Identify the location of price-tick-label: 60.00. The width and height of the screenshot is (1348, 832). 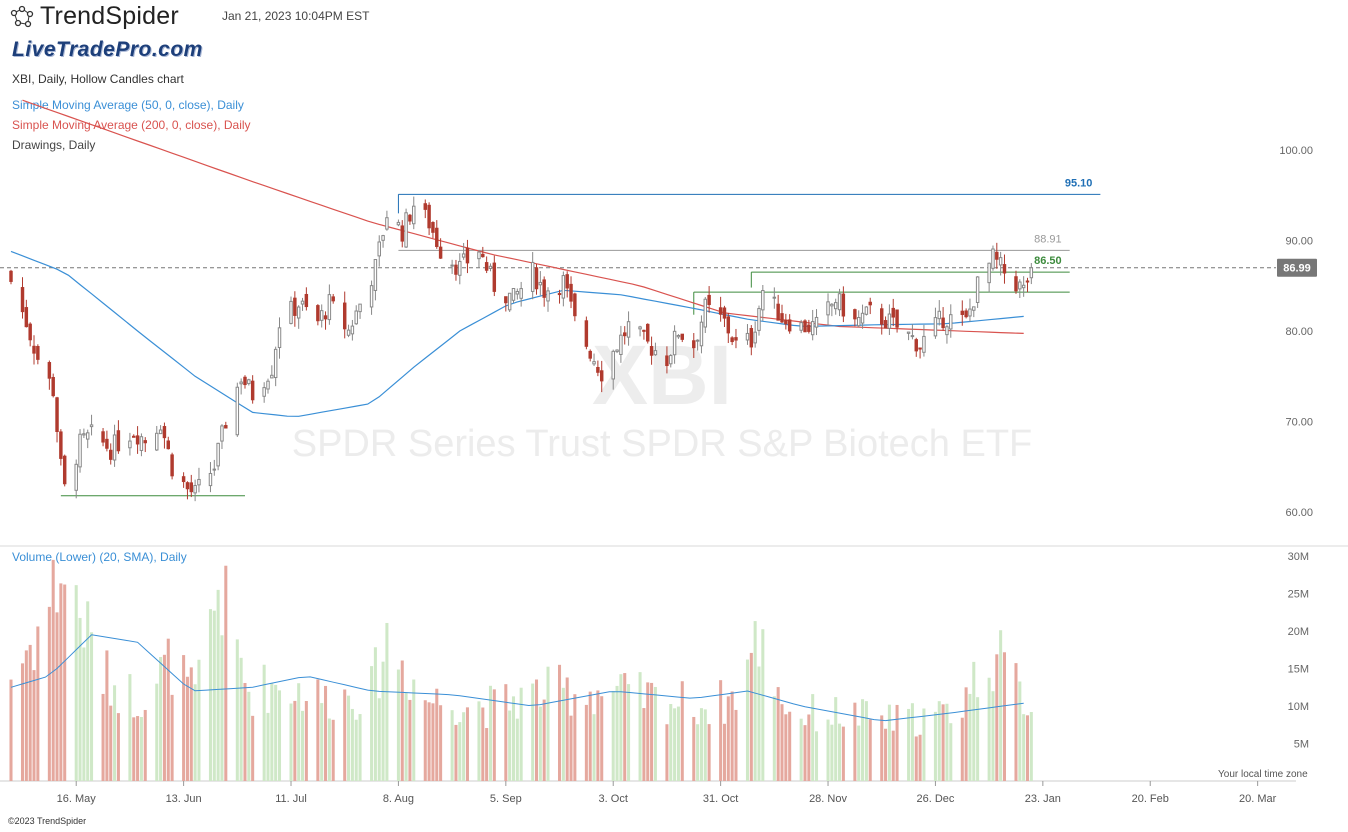
(1299, 513).